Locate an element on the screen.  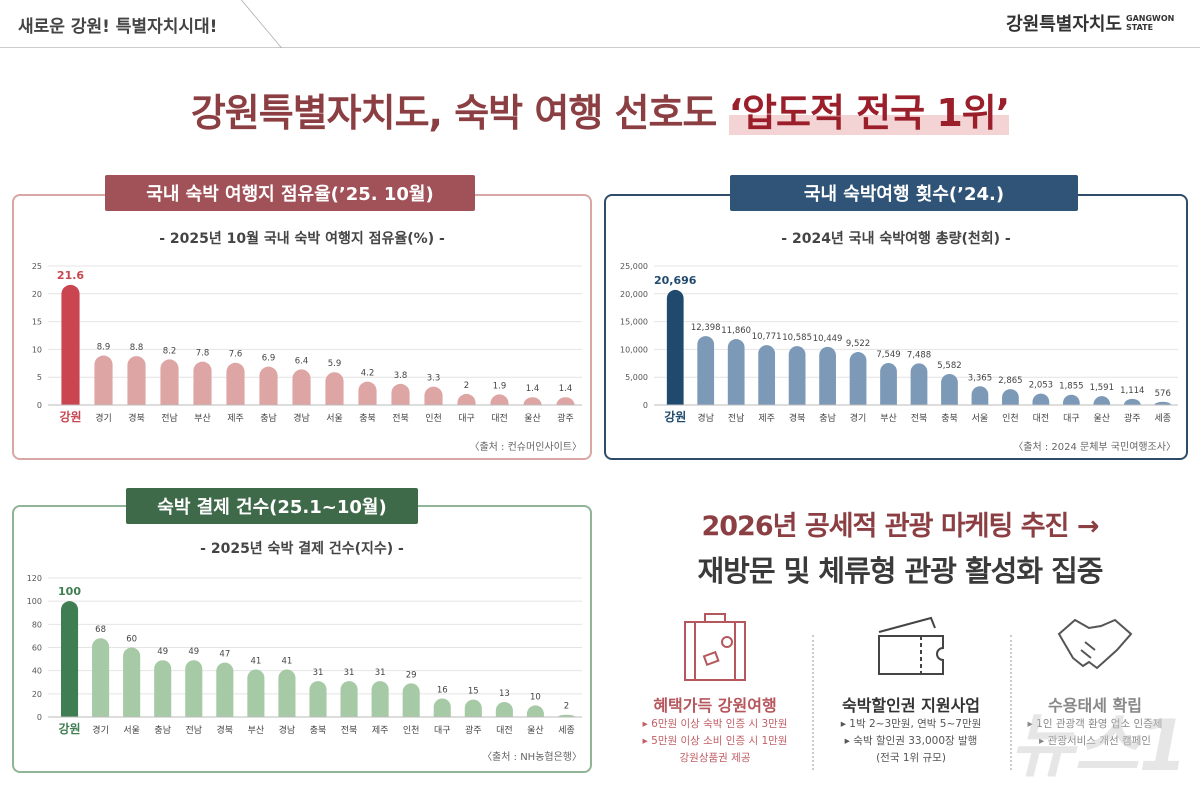
item-hospitality: 수용태세 확립 ▸ 1인 관광객 환영 업소 인증제 ▸ 관광서비스 개선 캠페인 is located at coordinates (1095, 681).